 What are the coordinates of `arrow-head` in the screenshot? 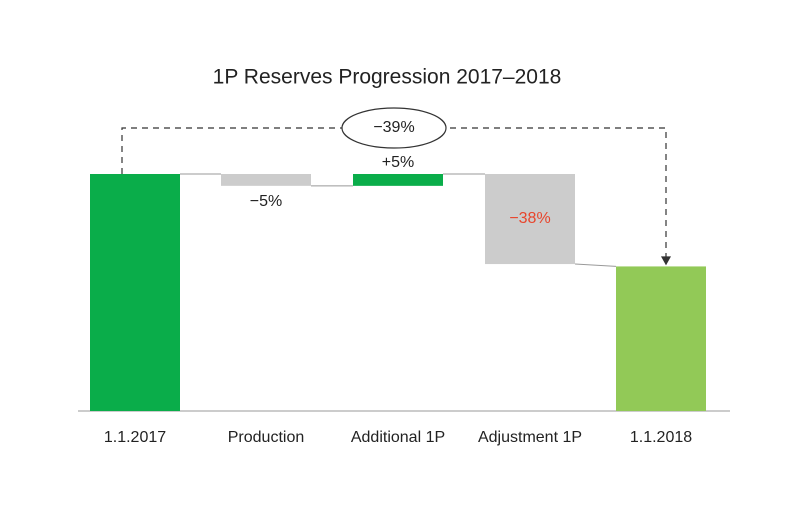 It's located at (666, 261).